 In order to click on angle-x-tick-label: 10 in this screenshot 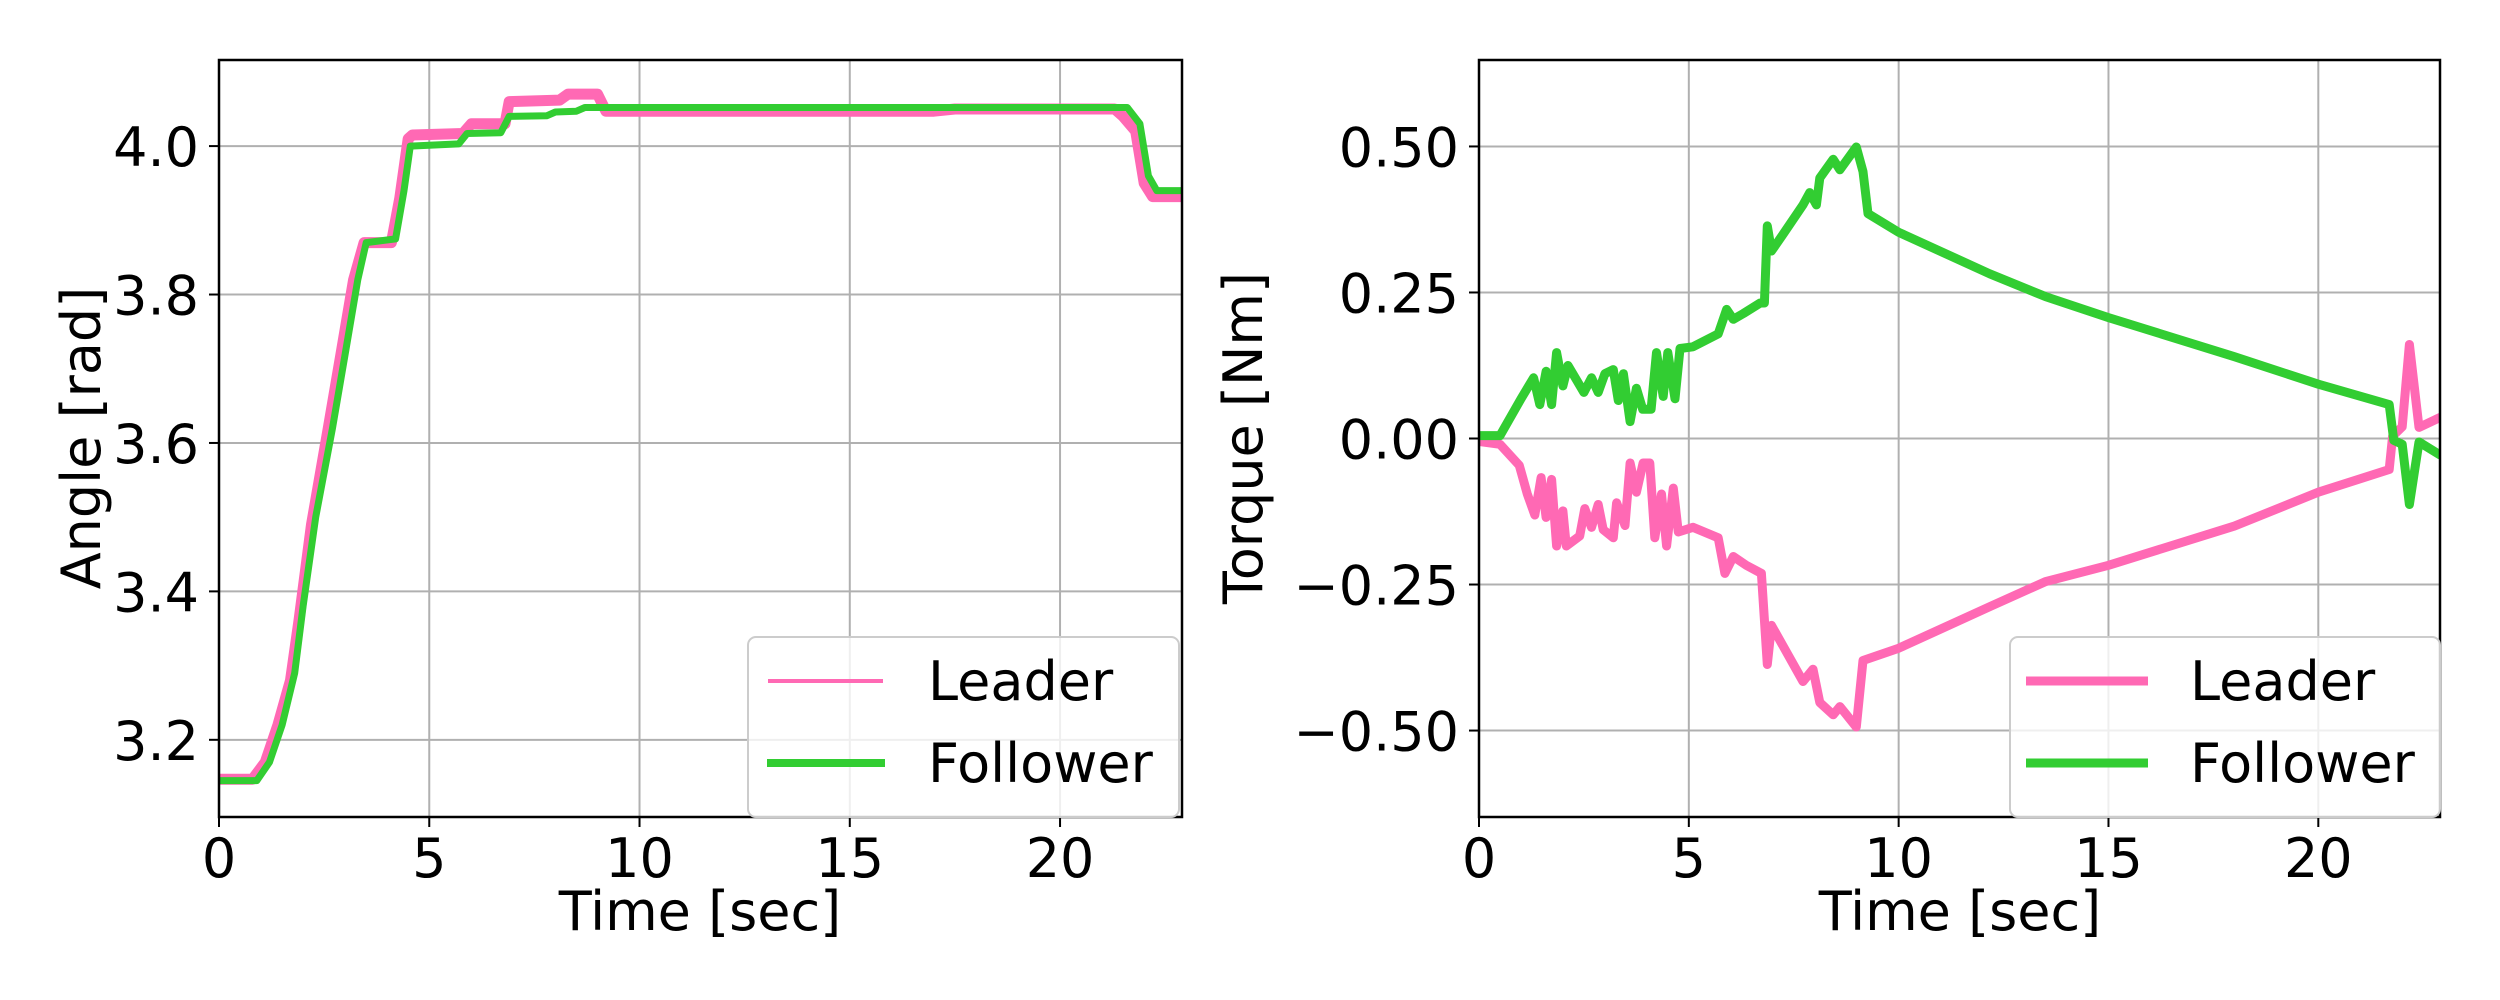, I will do `click(639, 858)`.